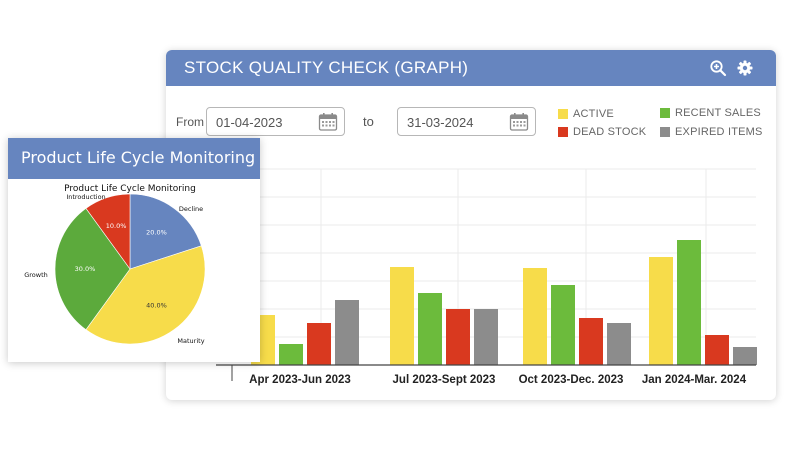 This screenshot has width=786, height=463. I want to click on x-tick-label: Apr 2023-Jun 2023, so click(300, 380).